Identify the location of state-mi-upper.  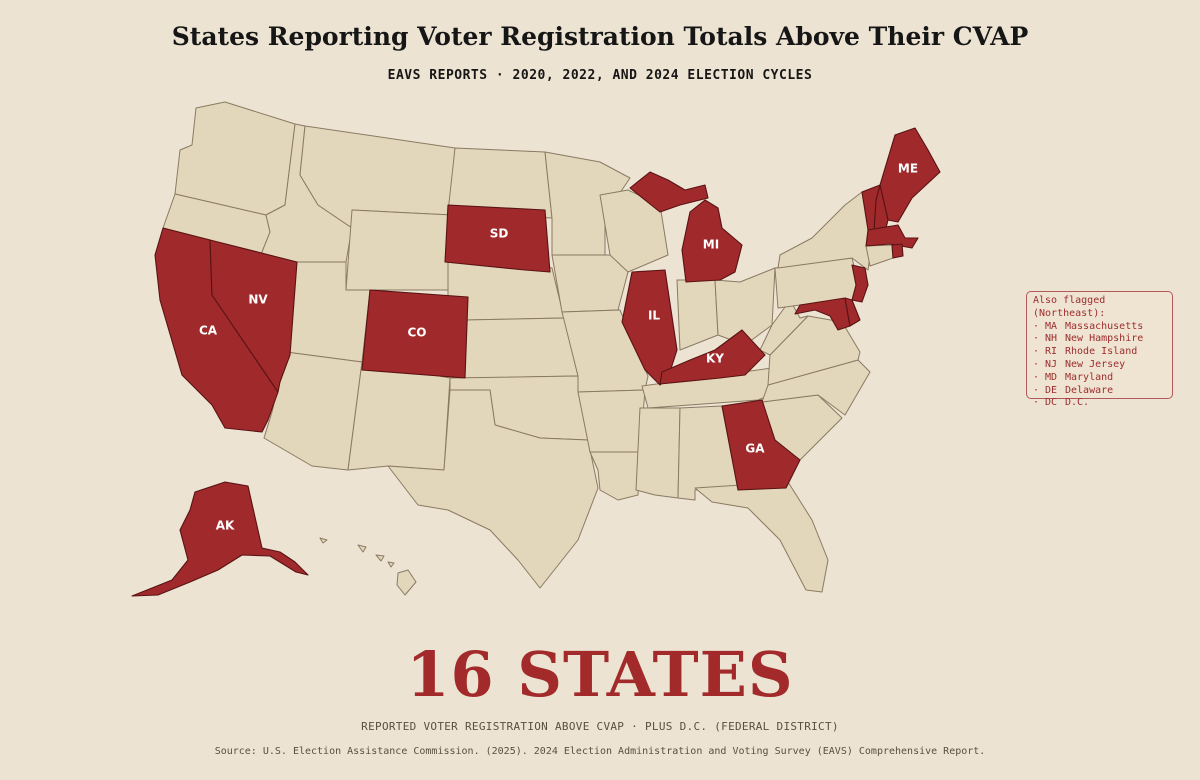
(669, 192).